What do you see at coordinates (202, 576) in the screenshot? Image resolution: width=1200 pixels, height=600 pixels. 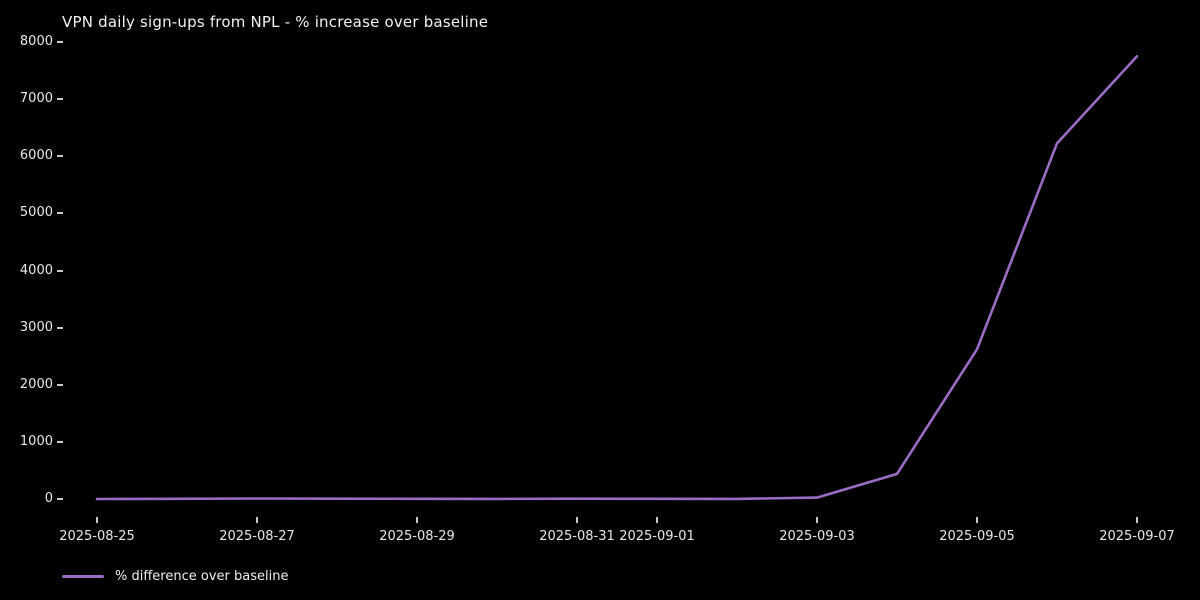 I see `legend-label: % difference over baseline` at bounding box center [202, 576].